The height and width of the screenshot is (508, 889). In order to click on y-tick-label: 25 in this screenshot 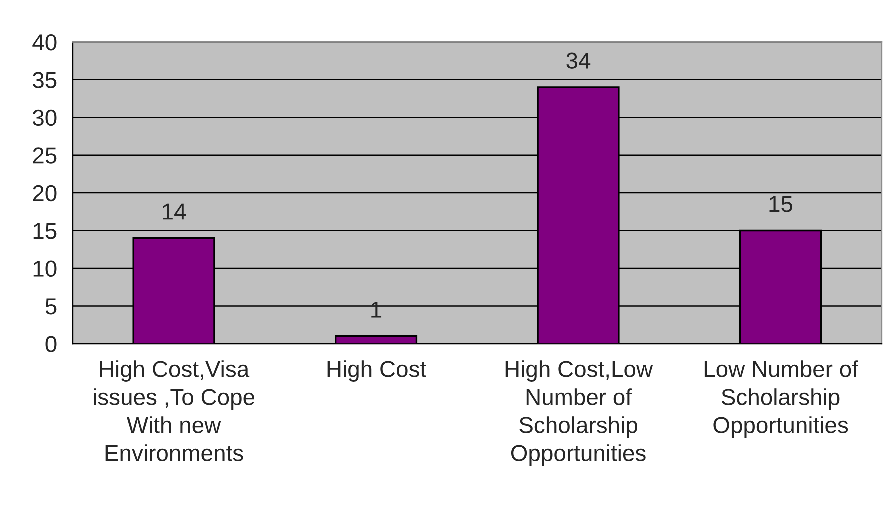, I will do `click(45, 156)`.